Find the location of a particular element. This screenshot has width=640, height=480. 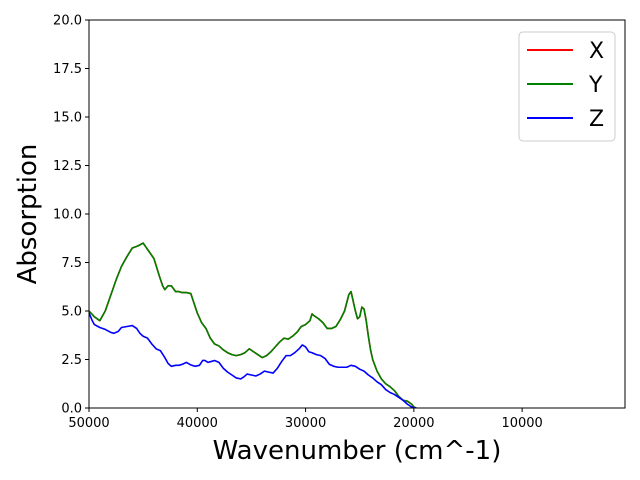

x-tick-label: 40000 is located at coordinates (197, 423).